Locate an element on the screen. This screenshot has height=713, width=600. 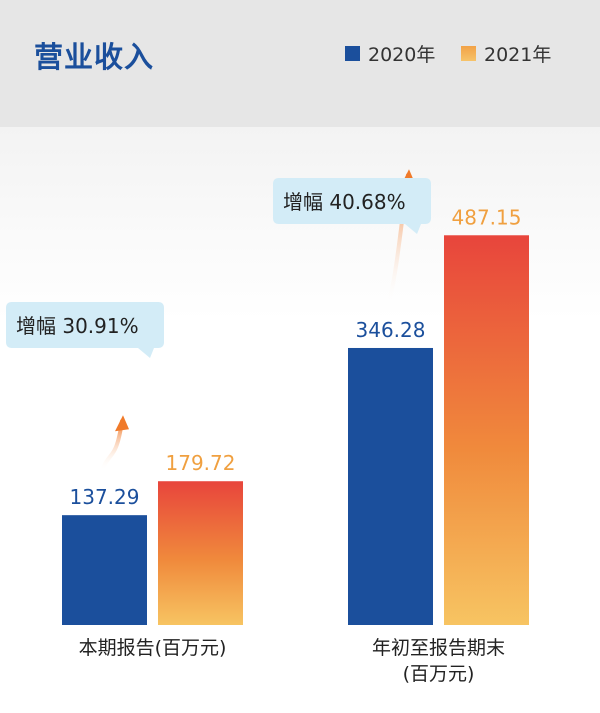
bar-2020-cat1 is located at coordinates (390, 486).